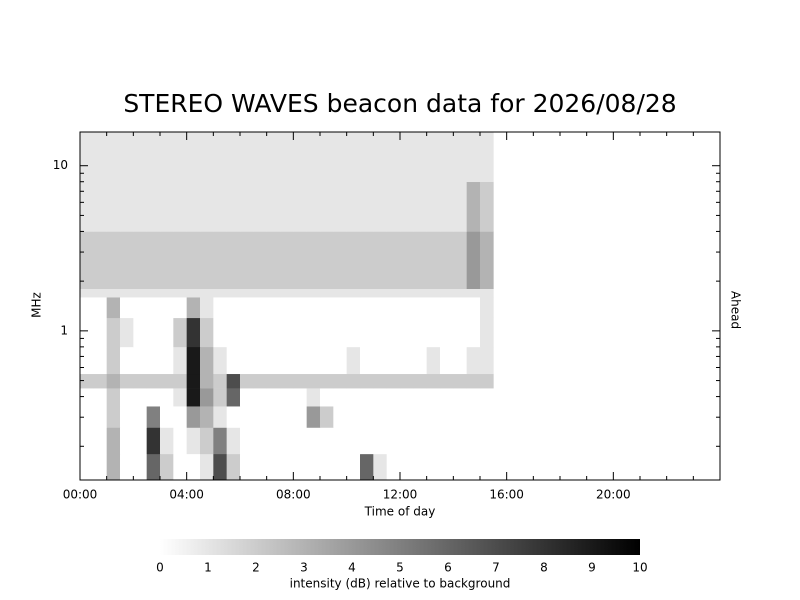  Describe the element at coordinates (592, 568) in the screenshot. I see `colorbar-tick-label: 9` at that location.